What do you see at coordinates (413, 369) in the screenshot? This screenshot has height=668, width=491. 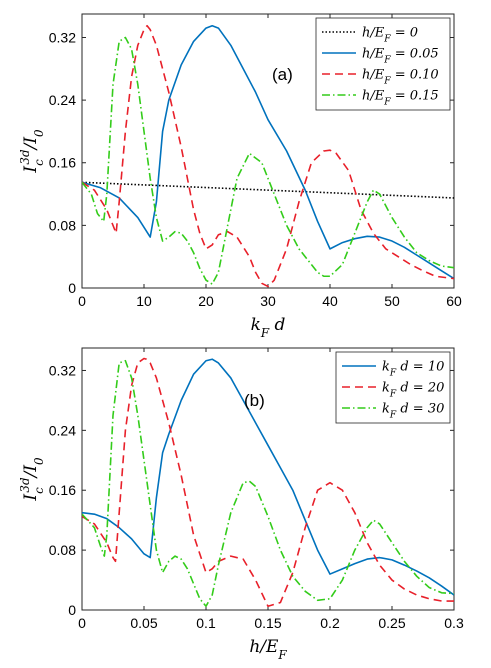 I see `legend-entry: kF d = 10` at bounding box center [413, 369].